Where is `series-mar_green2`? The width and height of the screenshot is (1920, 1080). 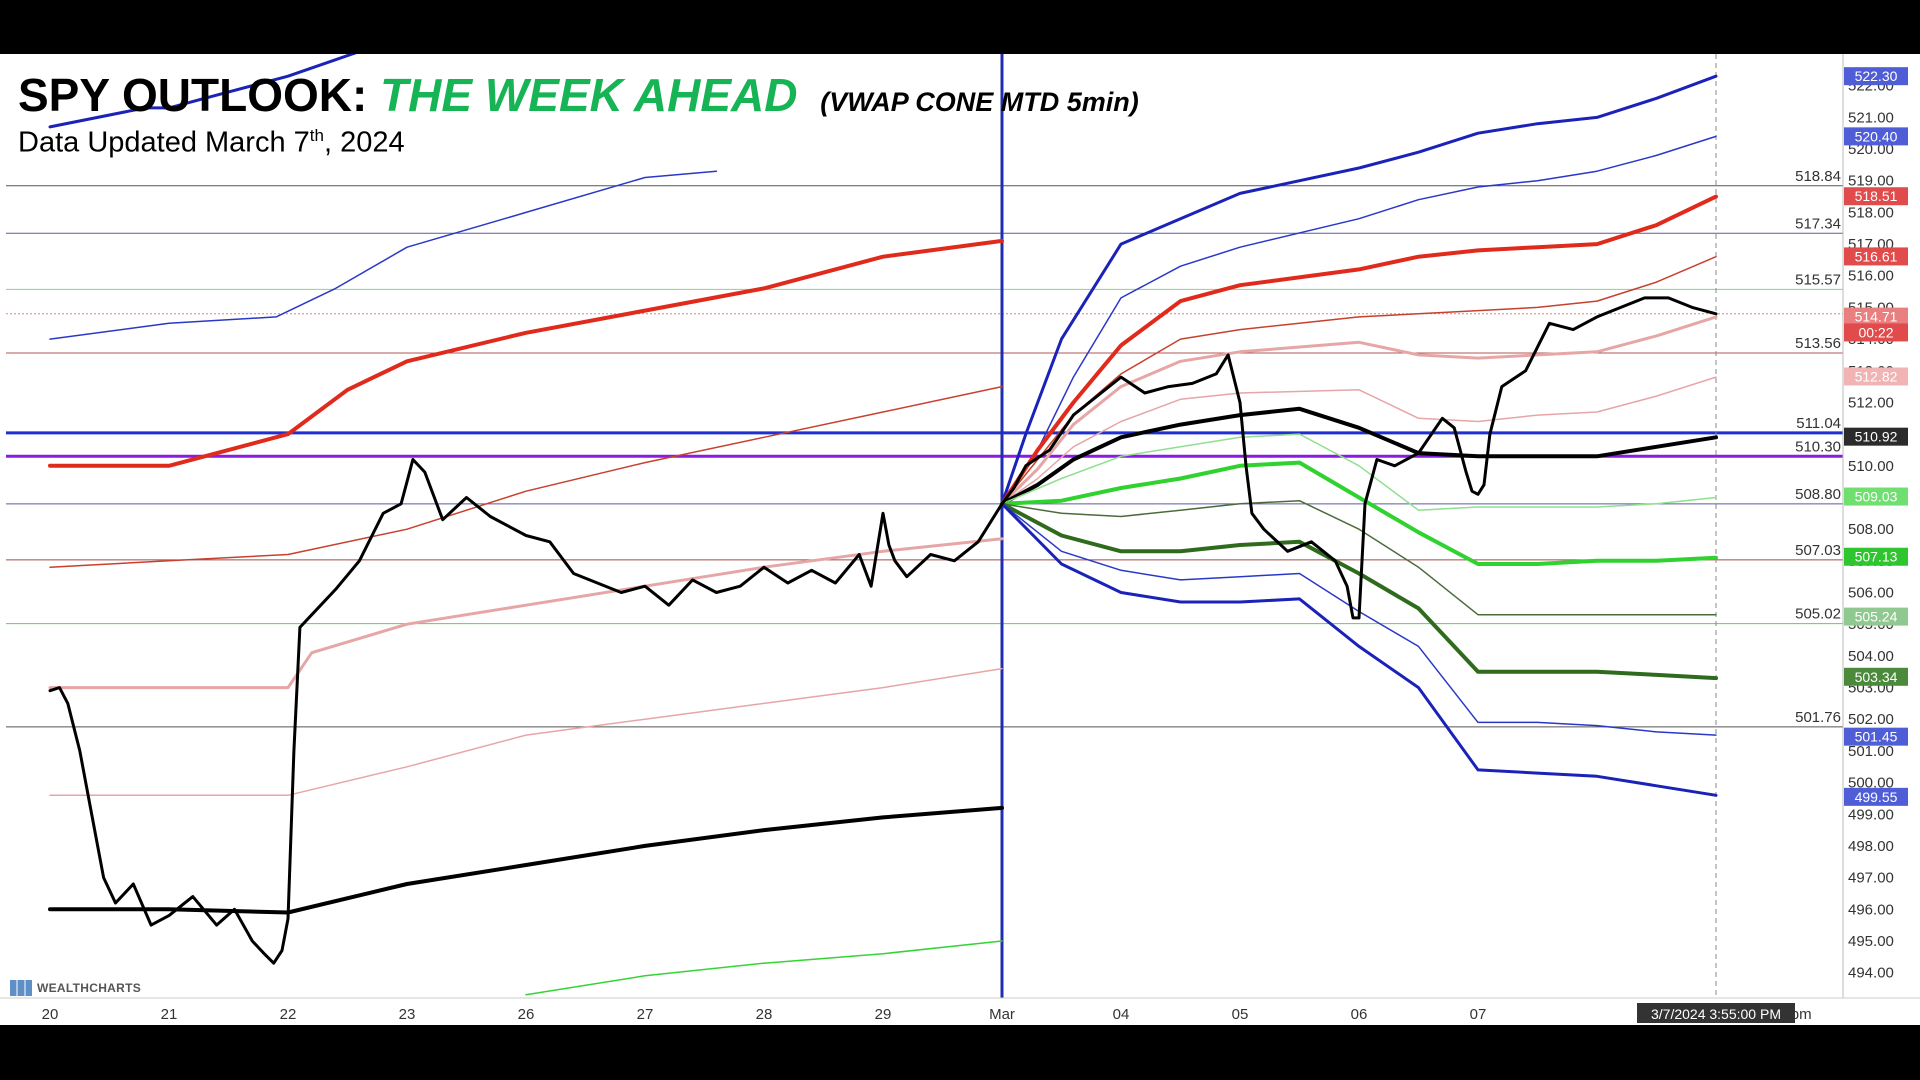 series-mar_green2 is located at coordinates (1359, 513).